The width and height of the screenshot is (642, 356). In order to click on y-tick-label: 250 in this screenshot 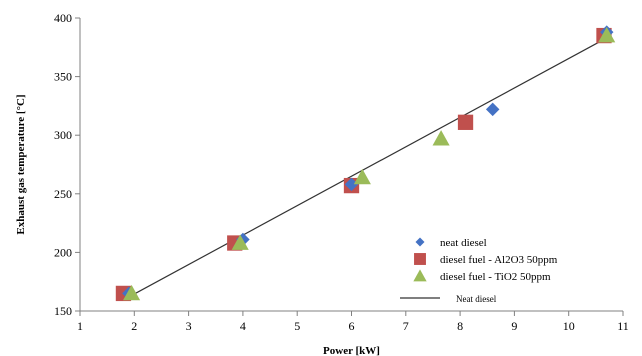, I will do `click(63, 194)`.